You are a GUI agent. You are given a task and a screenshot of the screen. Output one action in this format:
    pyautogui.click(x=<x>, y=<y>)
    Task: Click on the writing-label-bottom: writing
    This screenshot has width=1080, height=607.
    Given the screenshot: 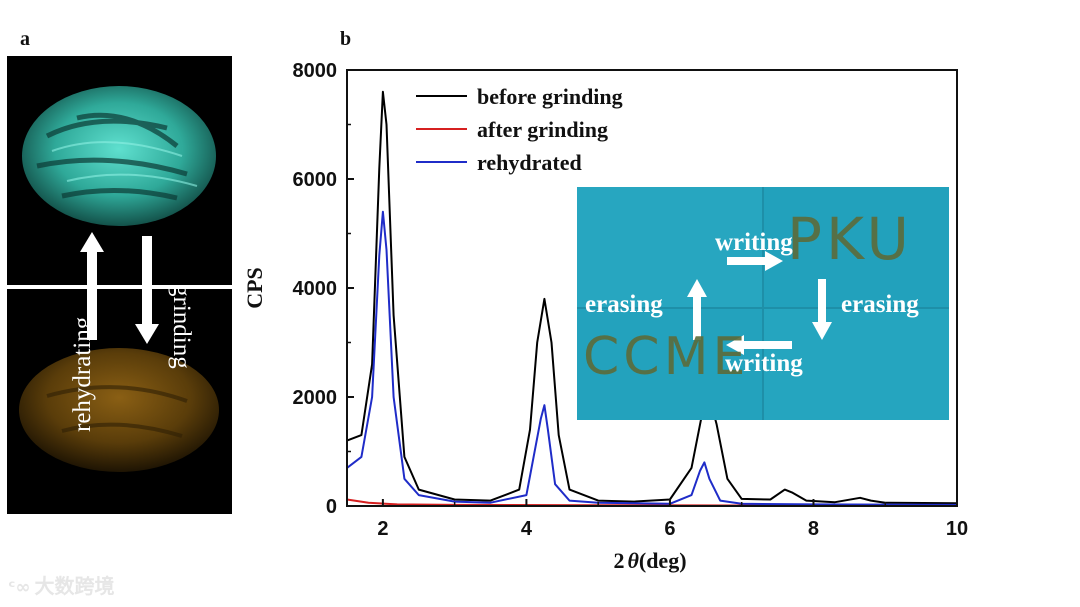 What is the action you would take?
    pyautogui.click(x=764, y=363)
    